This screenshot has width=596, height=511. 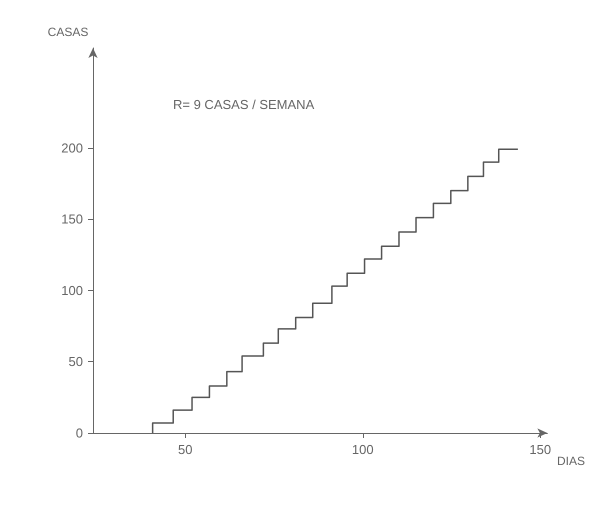 I want to click on y-tick-label: 0, so click(x=79, y=433).